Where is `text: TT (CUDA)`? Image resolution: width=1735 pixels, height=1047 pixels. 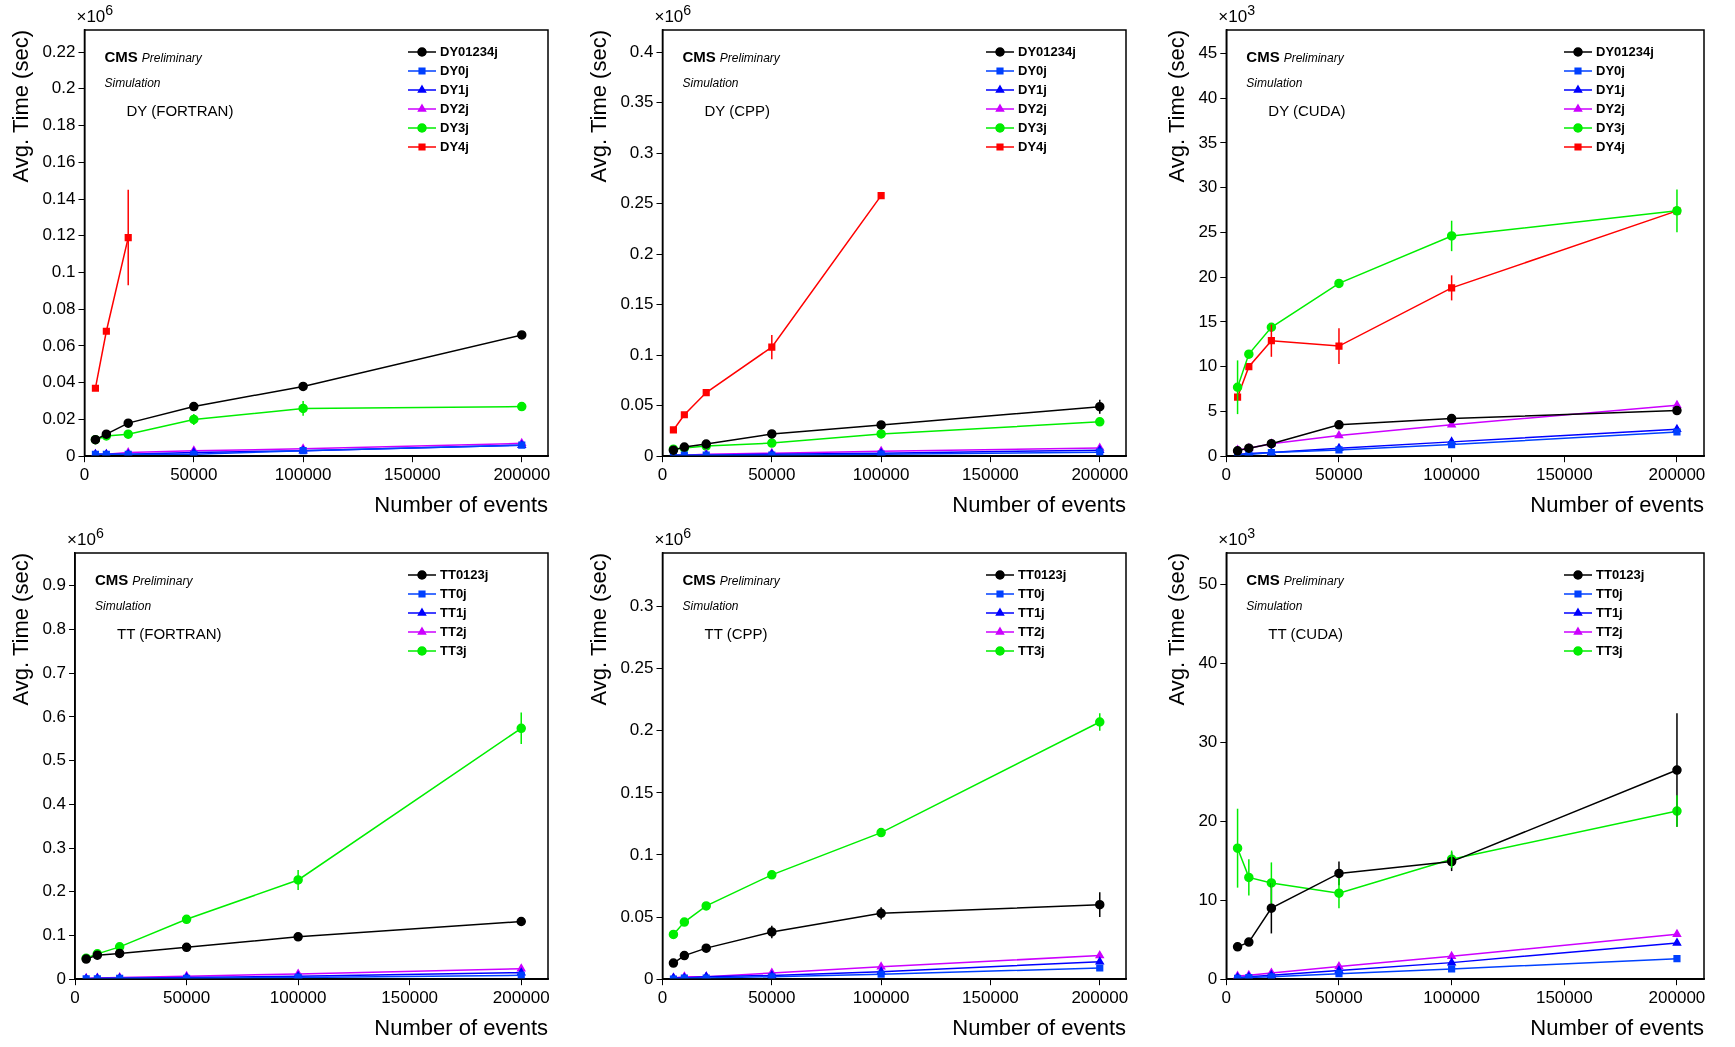
text: TT (CUDA) is located at coordinates (1306, 634).